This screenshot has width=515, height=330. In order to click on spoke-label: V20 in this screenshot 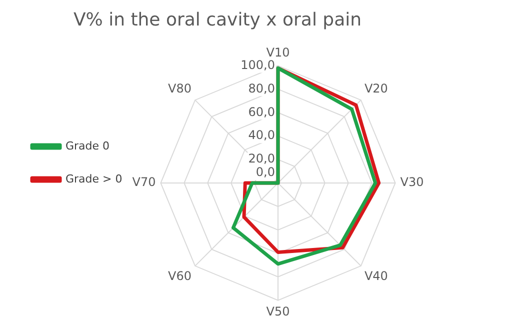, I will do `click(376, 88)`.